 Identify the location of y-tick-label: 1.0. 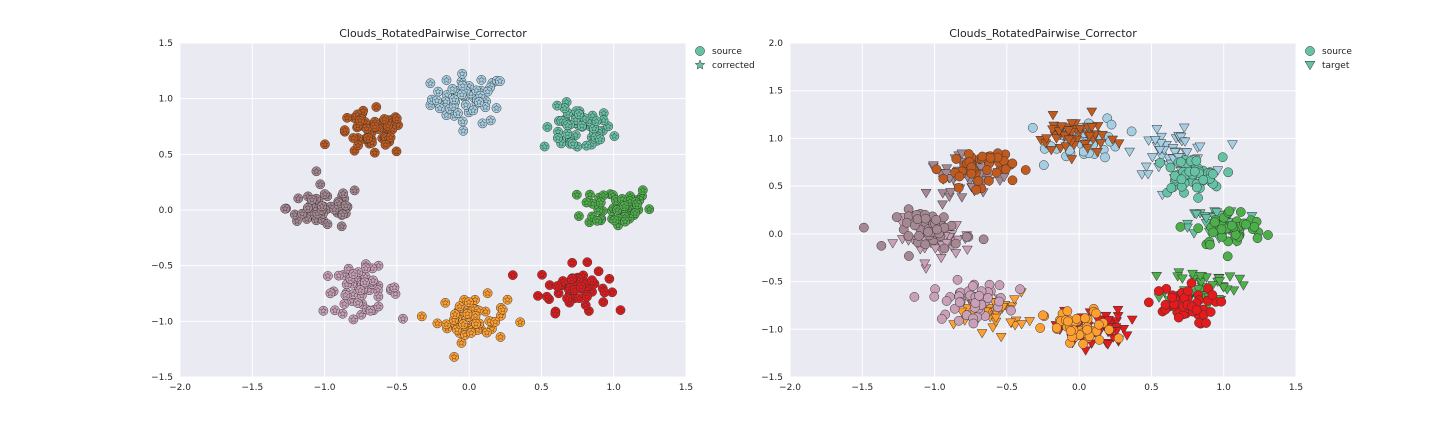
(166, 100).